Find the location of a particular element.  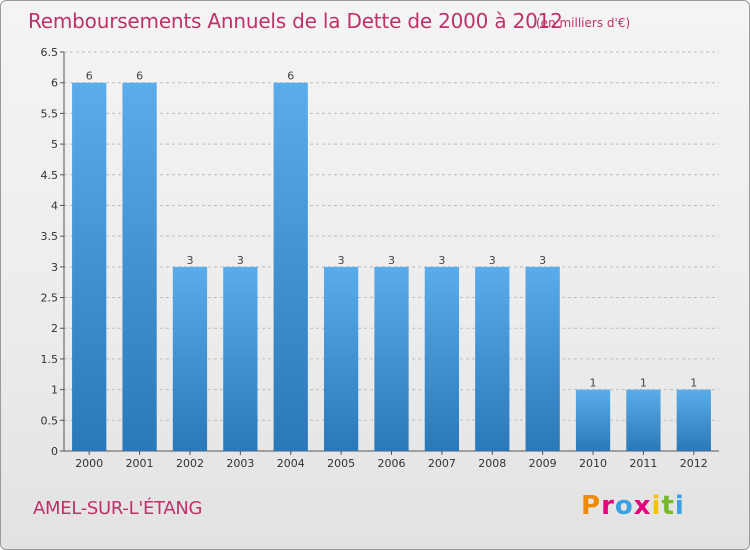

x-tick-label: 2004 is located at coordinates (291, 463).